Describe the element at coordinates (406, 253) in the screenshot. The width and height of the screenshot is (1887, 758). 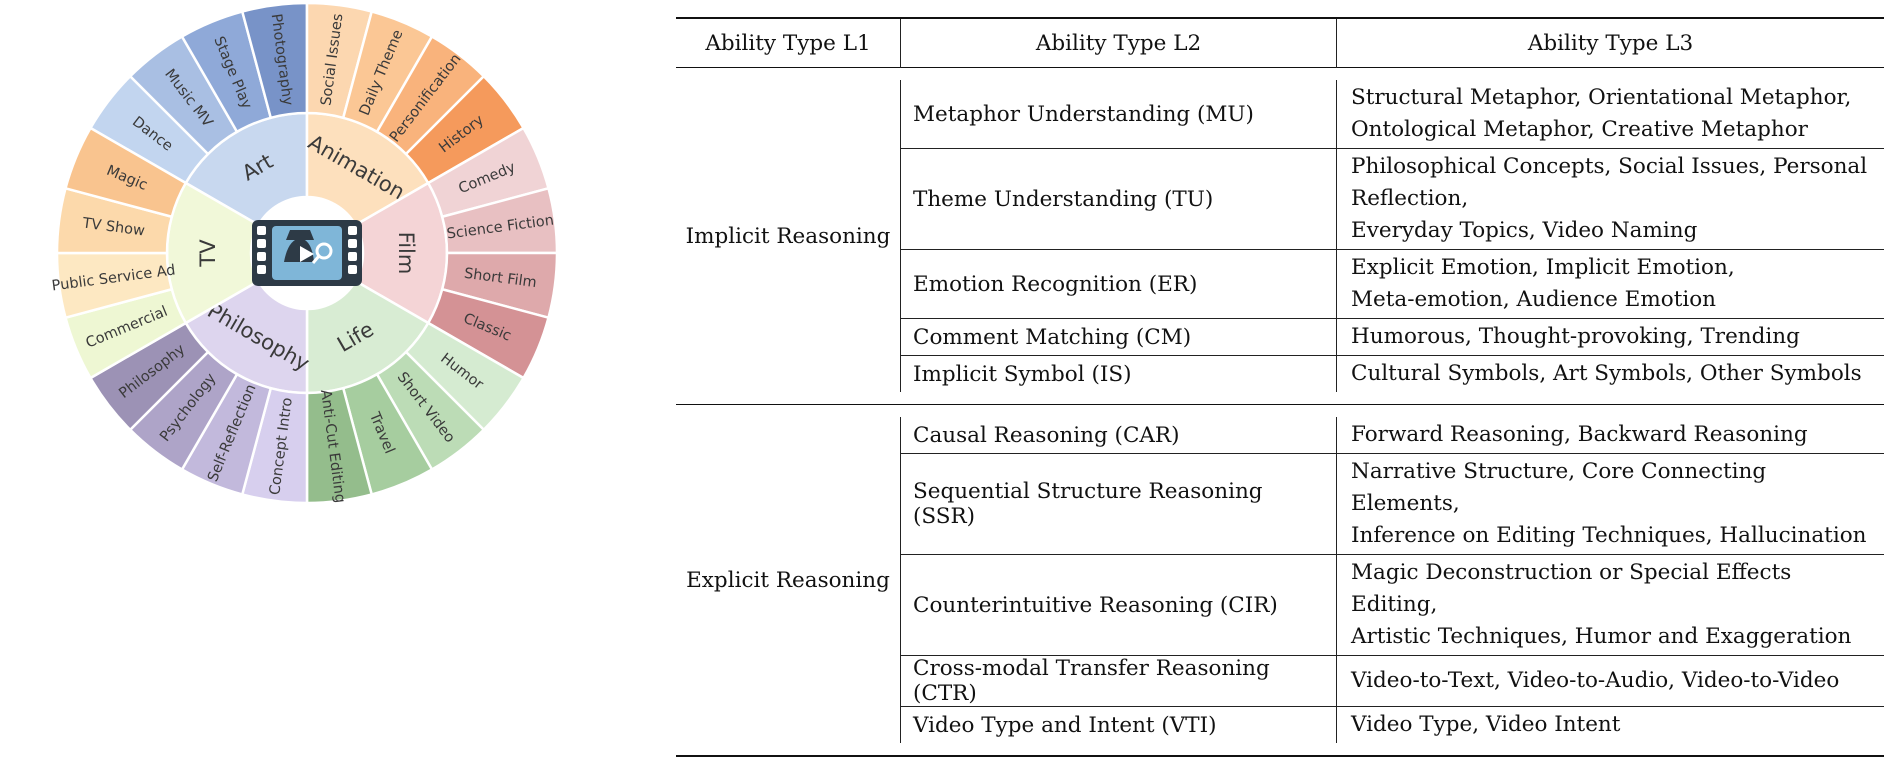
I see `category-label: Film` at that location.